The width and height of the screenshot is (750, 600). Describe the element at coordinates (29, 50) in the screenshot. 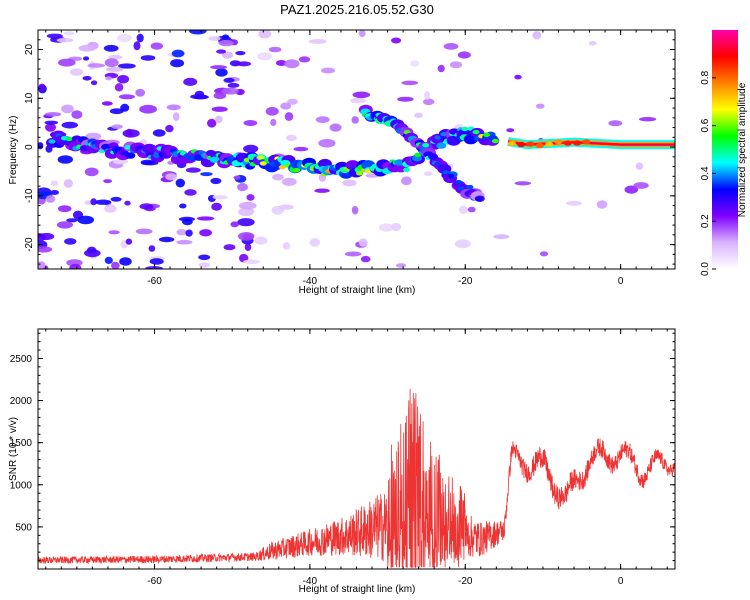

I see `y-tick-label: 20` at that location.